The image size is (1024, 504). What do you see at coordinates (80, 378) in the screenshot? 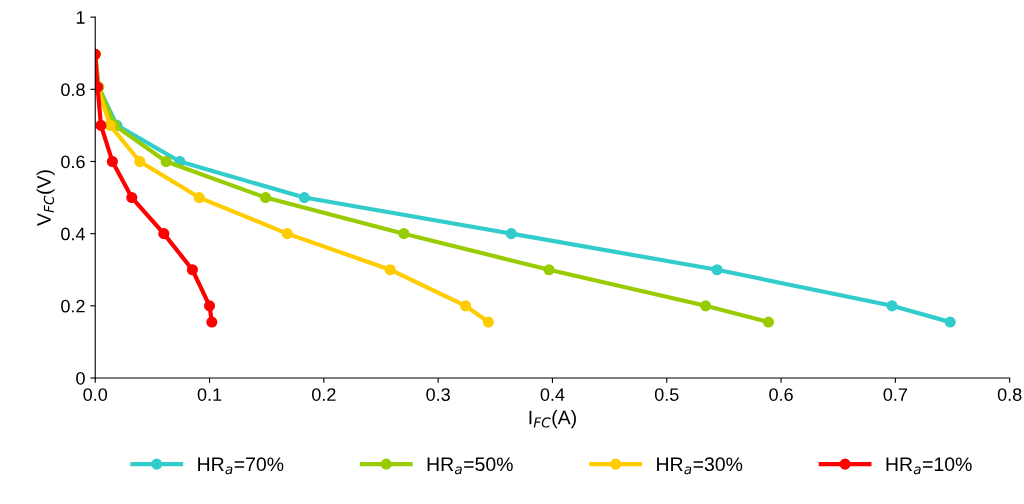
I see `y-tick-label: 0` at bounding box center [80, 378].